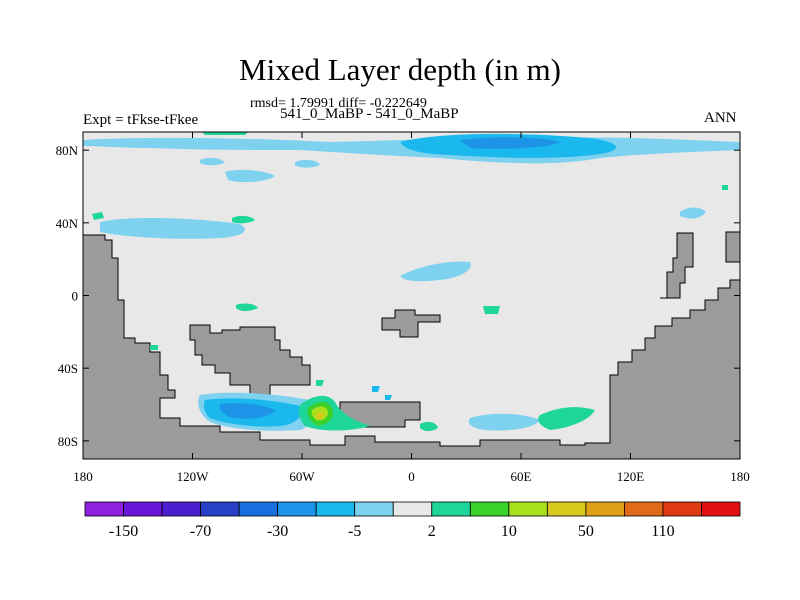 The height and width of the screenshot is (600, 800). Describe the element at coordinates (732, 247) in the screenshot. I see `land-east-edge` at that location.